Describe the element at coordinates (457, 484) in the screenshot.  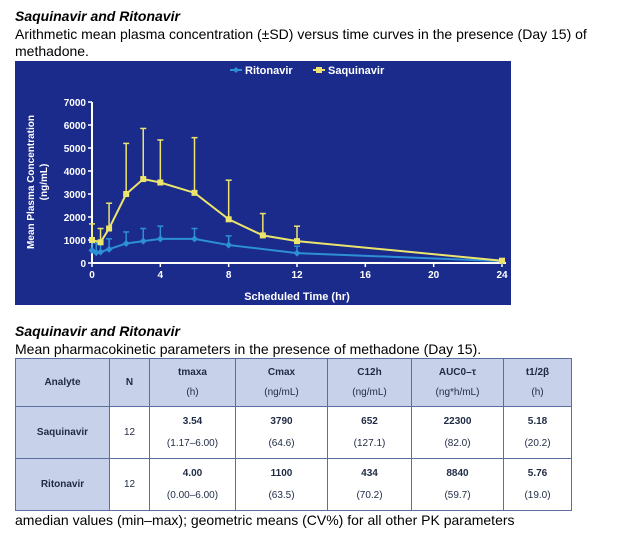
I see `auc-cell: 8840 (59.7)` at that location.